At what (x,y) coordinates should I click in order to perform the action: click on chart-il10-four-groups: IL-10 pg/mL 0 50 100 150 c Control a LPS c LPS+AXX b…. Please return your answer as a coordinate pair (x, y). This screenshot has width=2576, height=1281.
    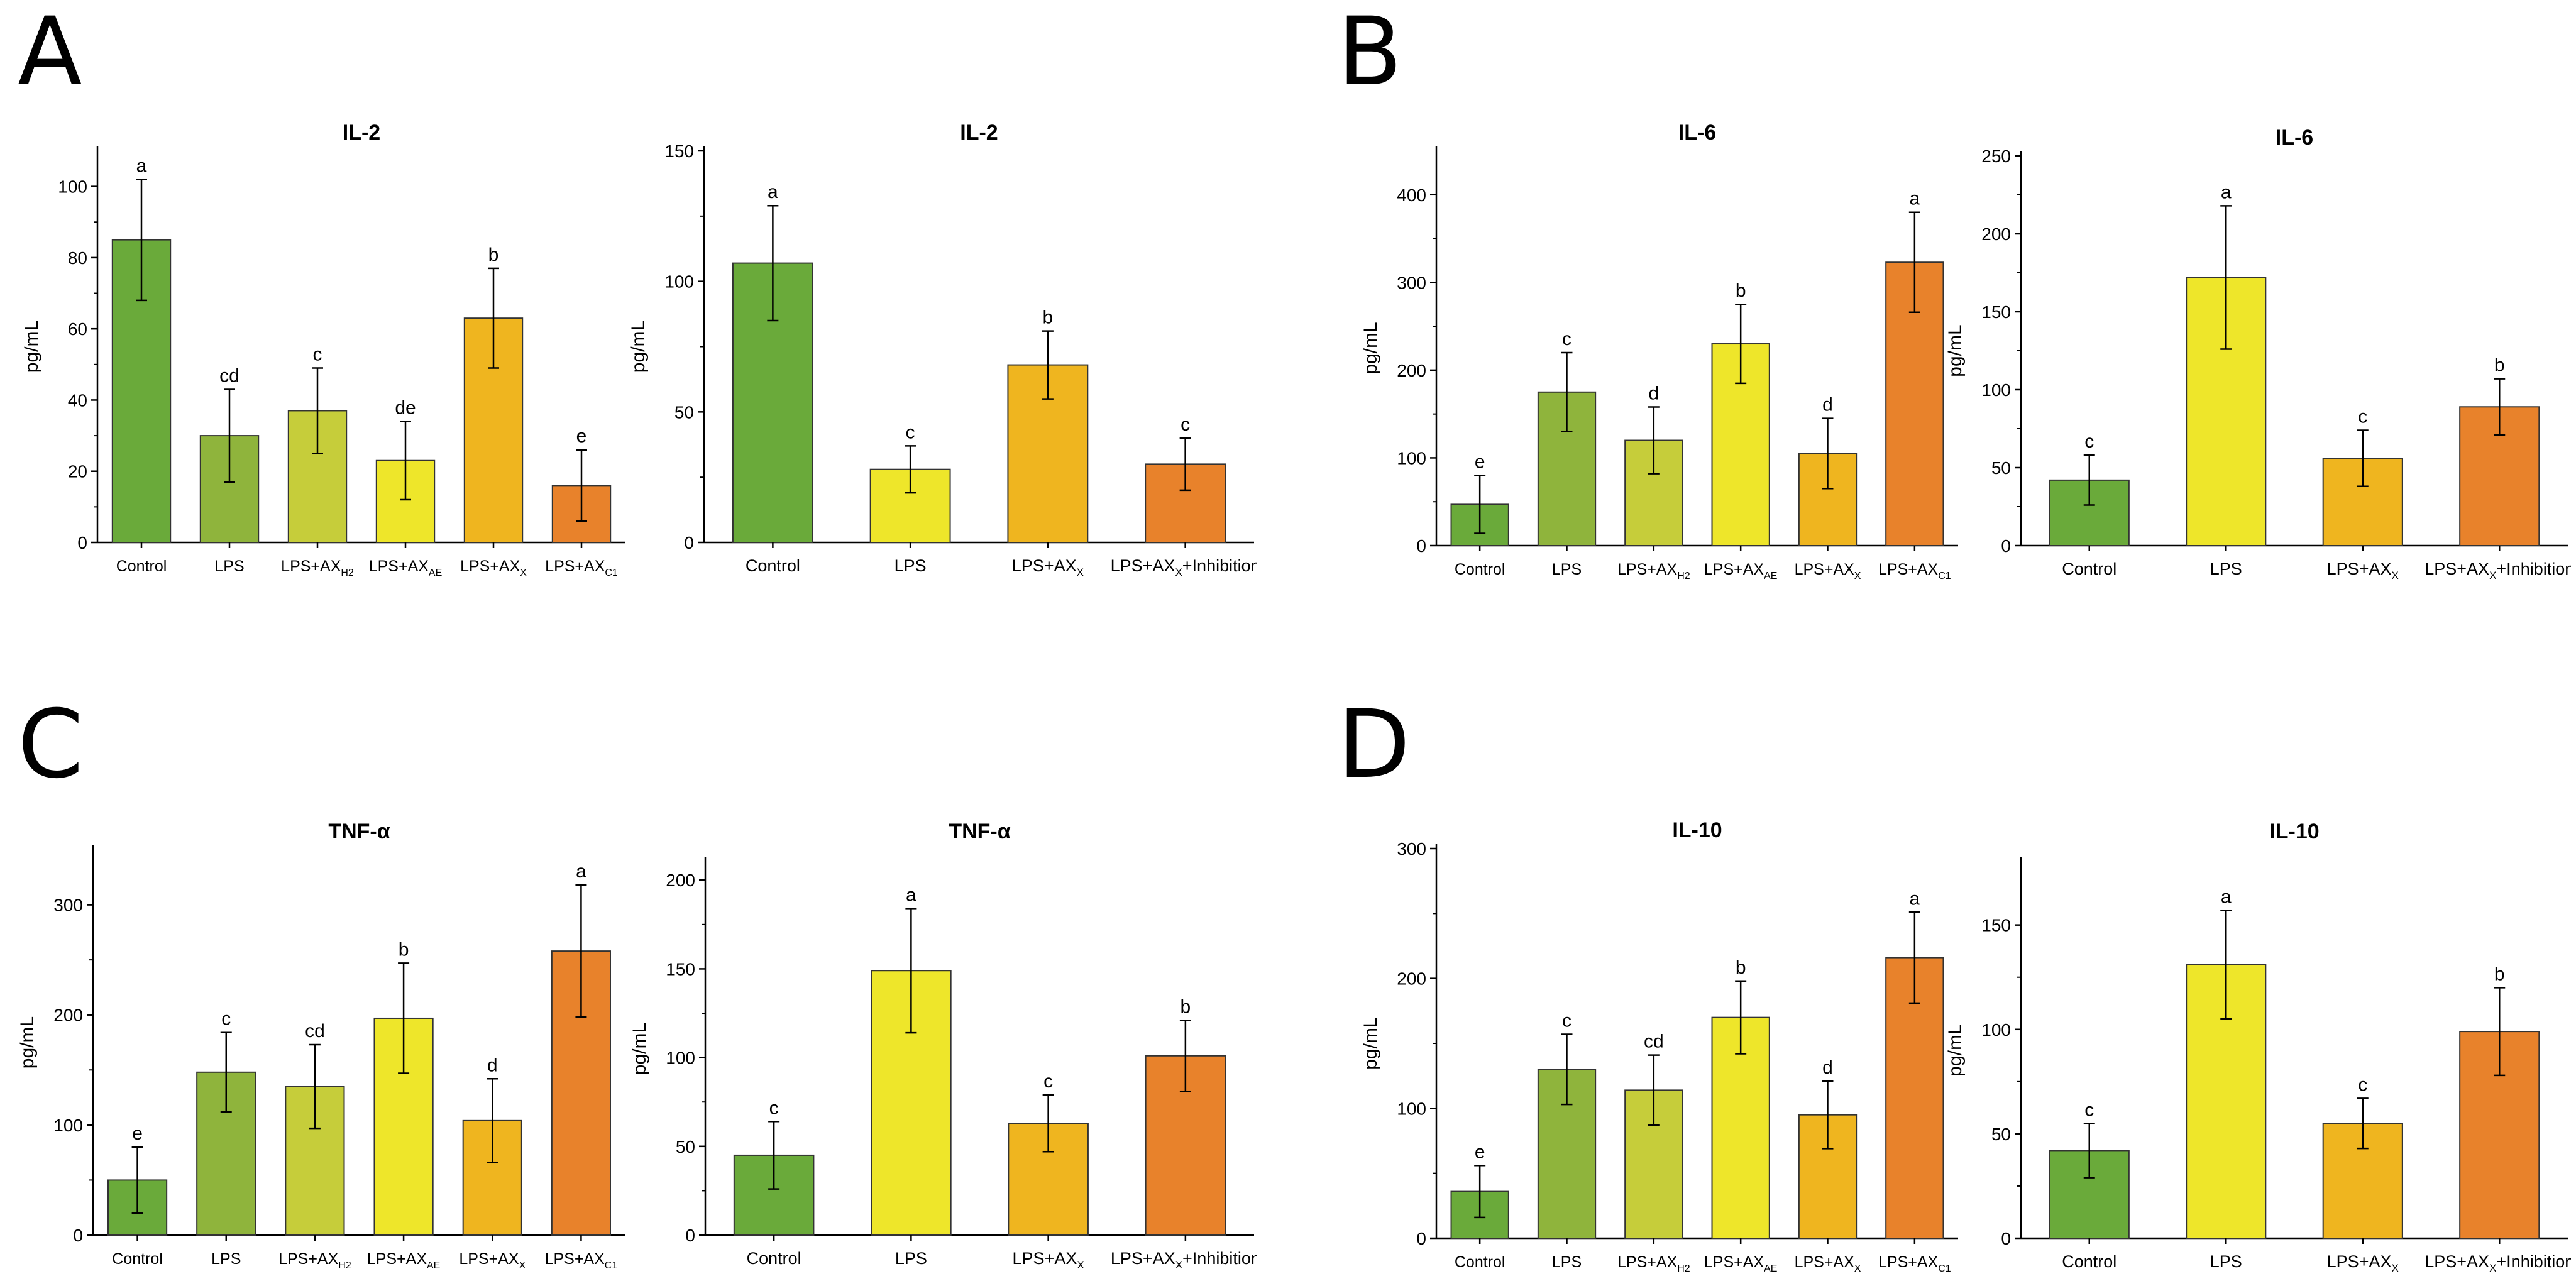
    Looking at the image, I should click on (2258, 1047).